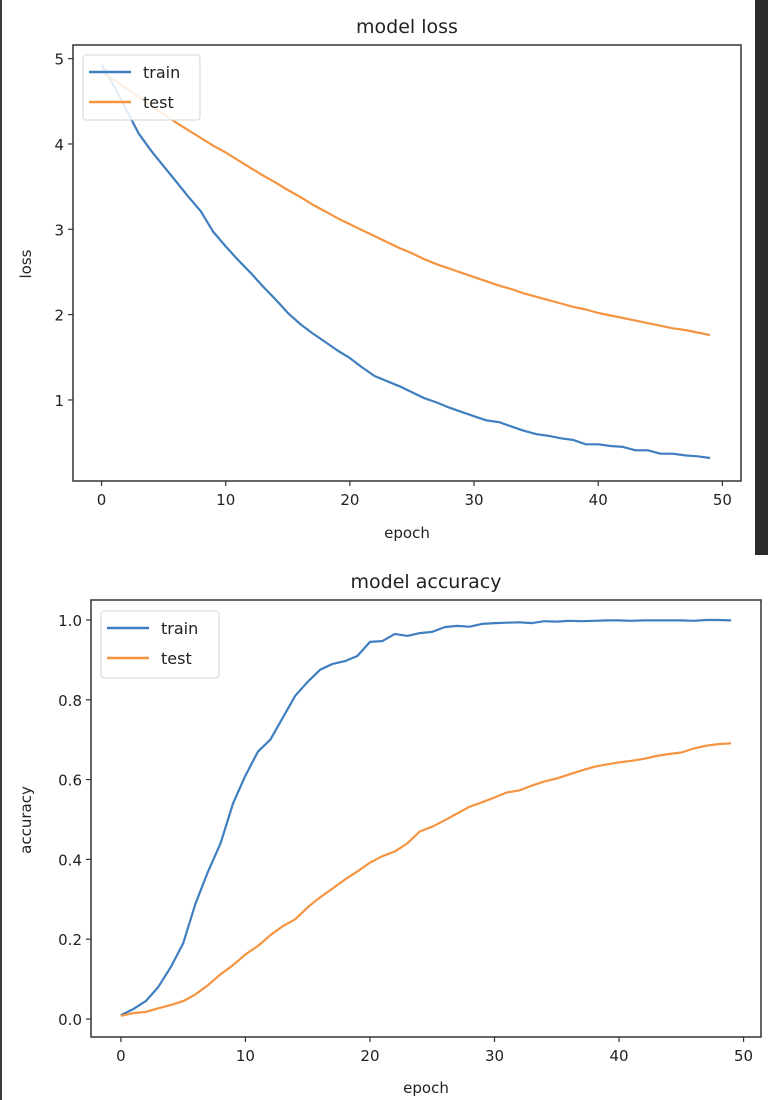 Image resolution: width=768 pixels, height=1100 pixels. What do you see at coordinates (59, 230) in the screenshot?
I see `y-tick-label: 3` at bounding box center [59, 230].